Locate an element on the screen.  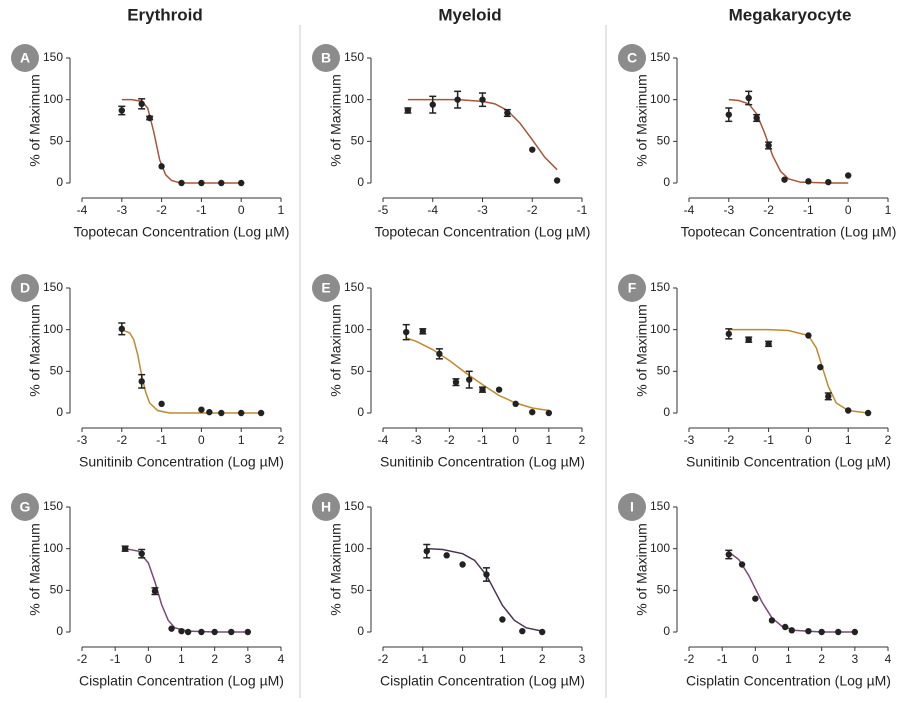
x-tick-label: 3 is located at coordinates (247, 659).